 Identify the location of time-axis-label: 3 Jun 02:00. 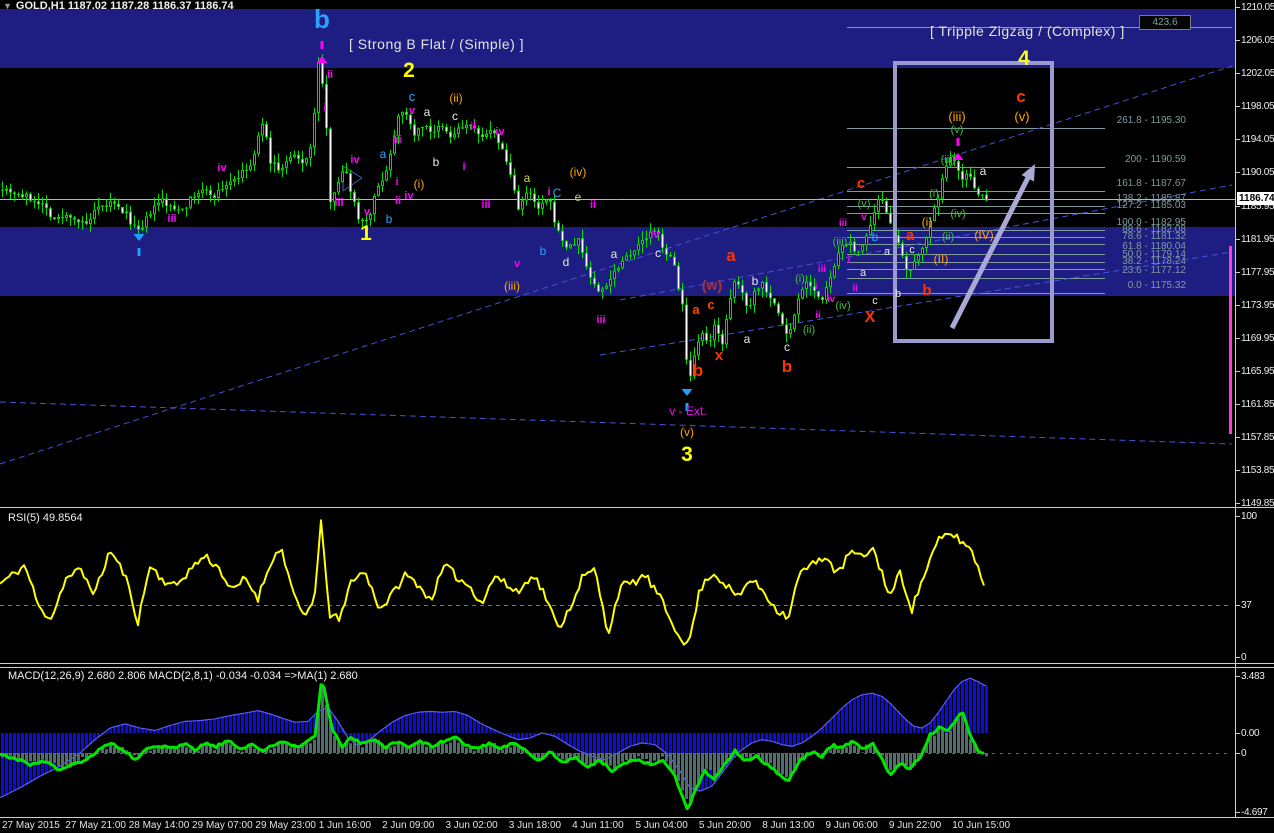
(471, 825).